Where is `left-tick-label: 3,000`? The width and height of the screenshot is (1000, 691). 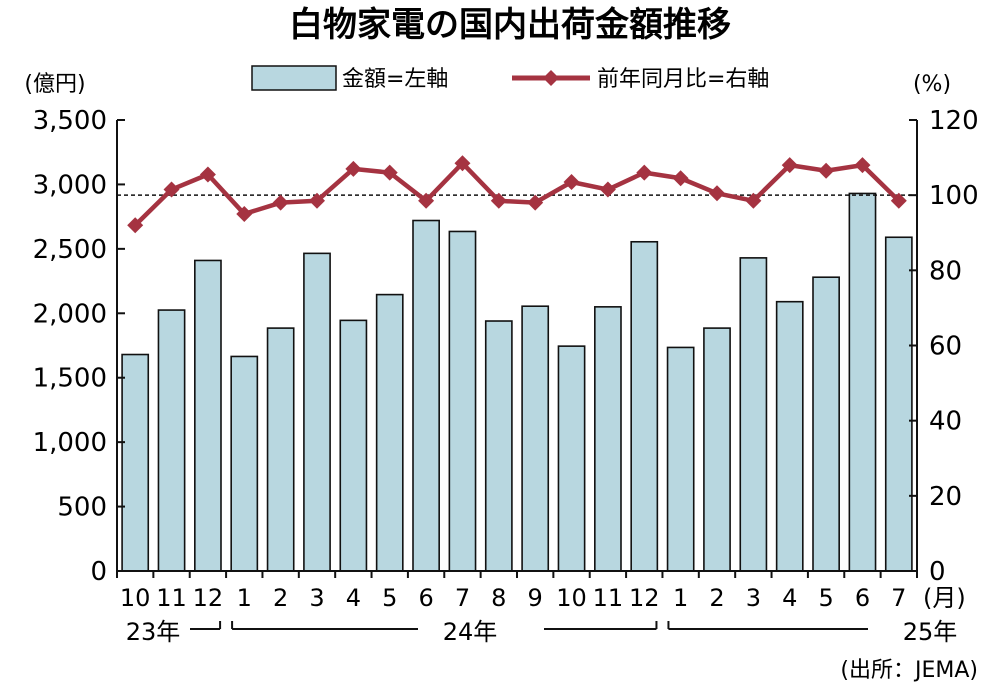 left-tick-label: 3,000 is located at coordinates (70, 185).